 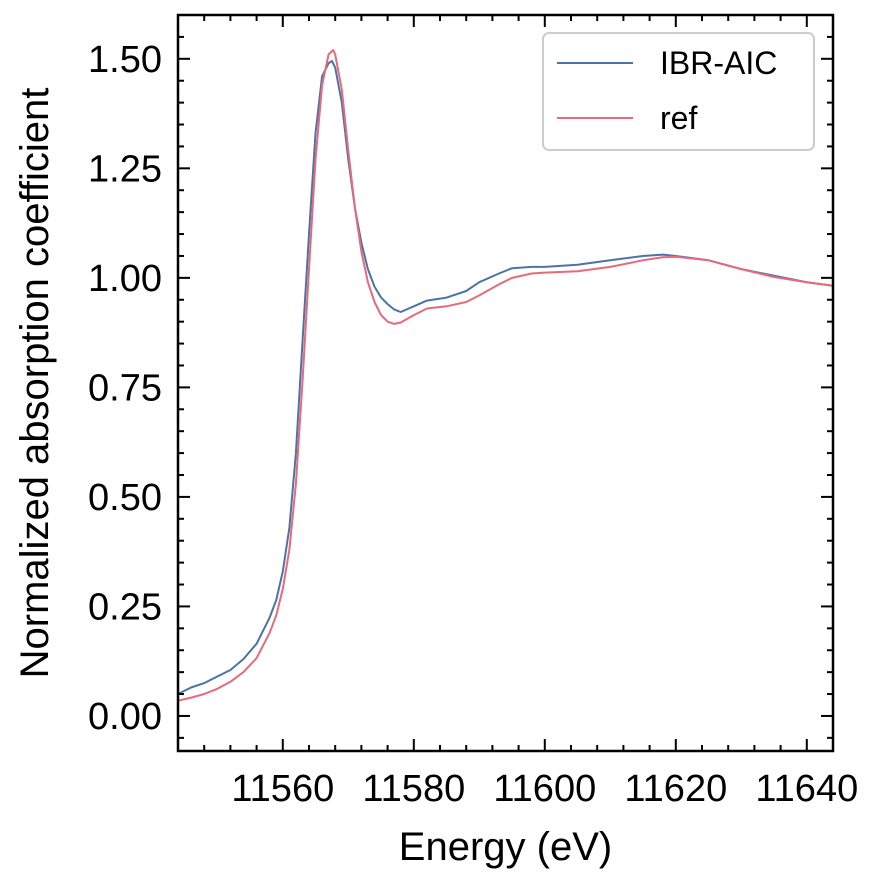 What do you see at coordinates (125, 279) in the screenshot?
I see `y-tick-label: 1.00` at bounding box center [125, 279].